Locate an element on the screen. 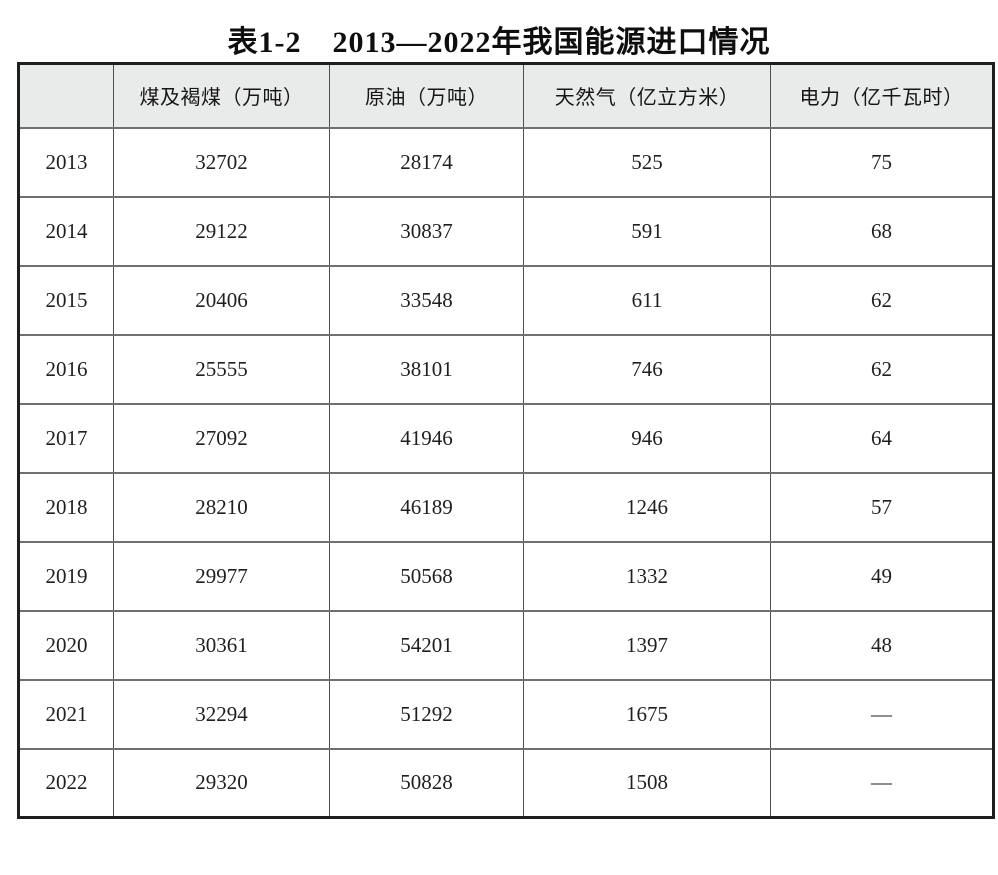 This screenshot has width=998, height=875. natural-gas-value-cell: 1246 is located at coordinates (647, 507).